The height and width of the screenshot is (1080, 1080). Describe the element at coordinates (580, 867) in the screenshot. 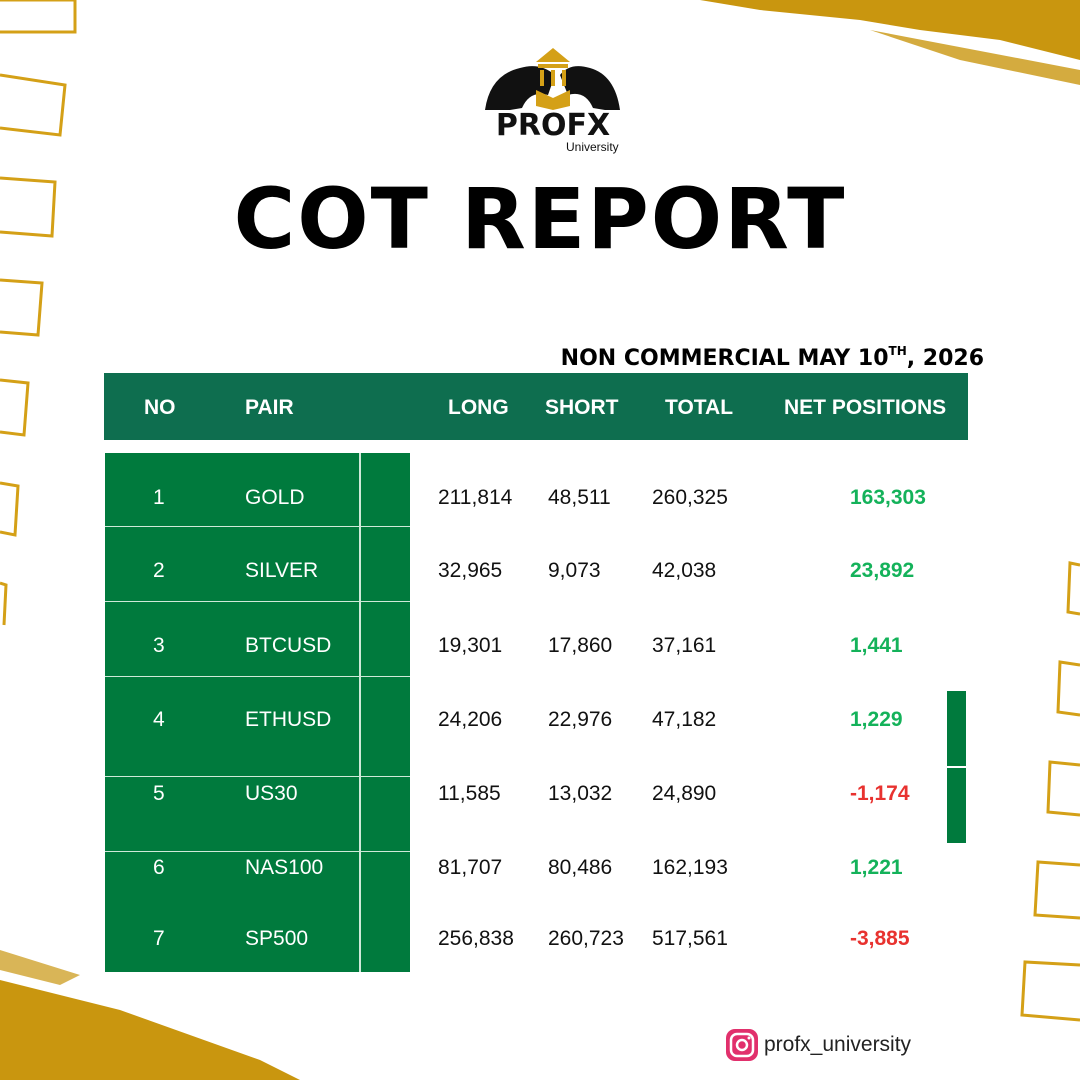

I see `value-cell: 80,486` at that location.